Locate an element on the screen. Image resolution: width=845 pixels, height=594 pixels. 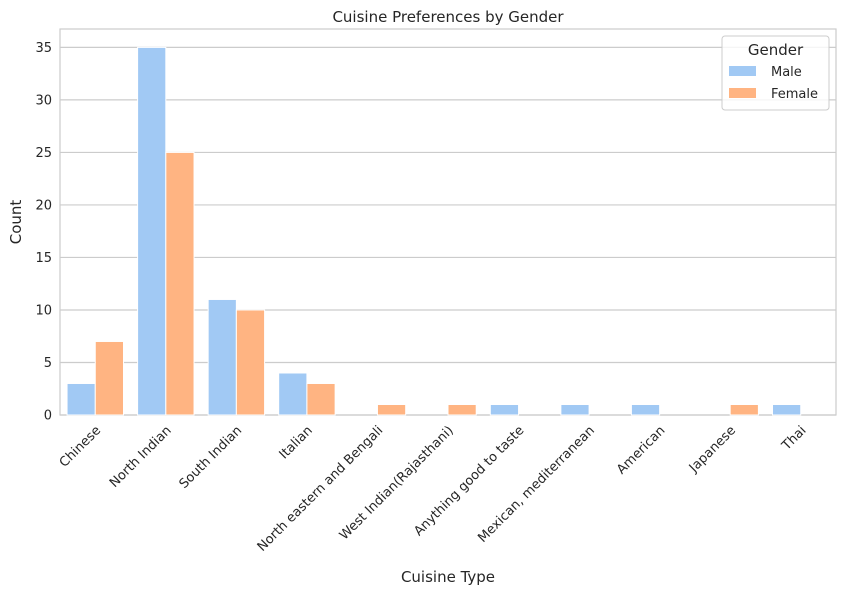
y-tick-label: 15 is located at coordinates (43, 258).